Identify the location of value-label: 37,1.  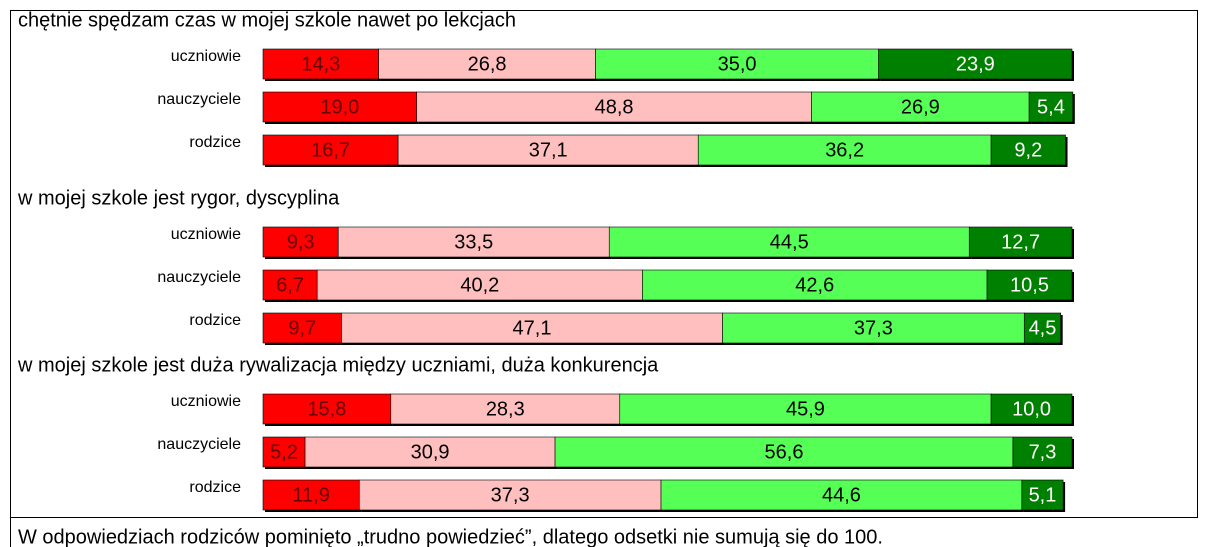
(548, 150).